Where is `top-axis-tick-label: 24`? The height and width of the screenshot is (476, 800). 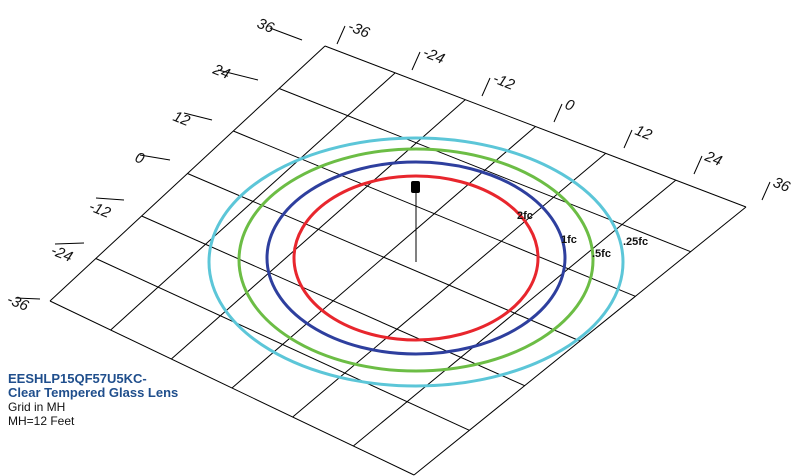
top-axis-tick-label: 24 is located at coordinates (713, 159).